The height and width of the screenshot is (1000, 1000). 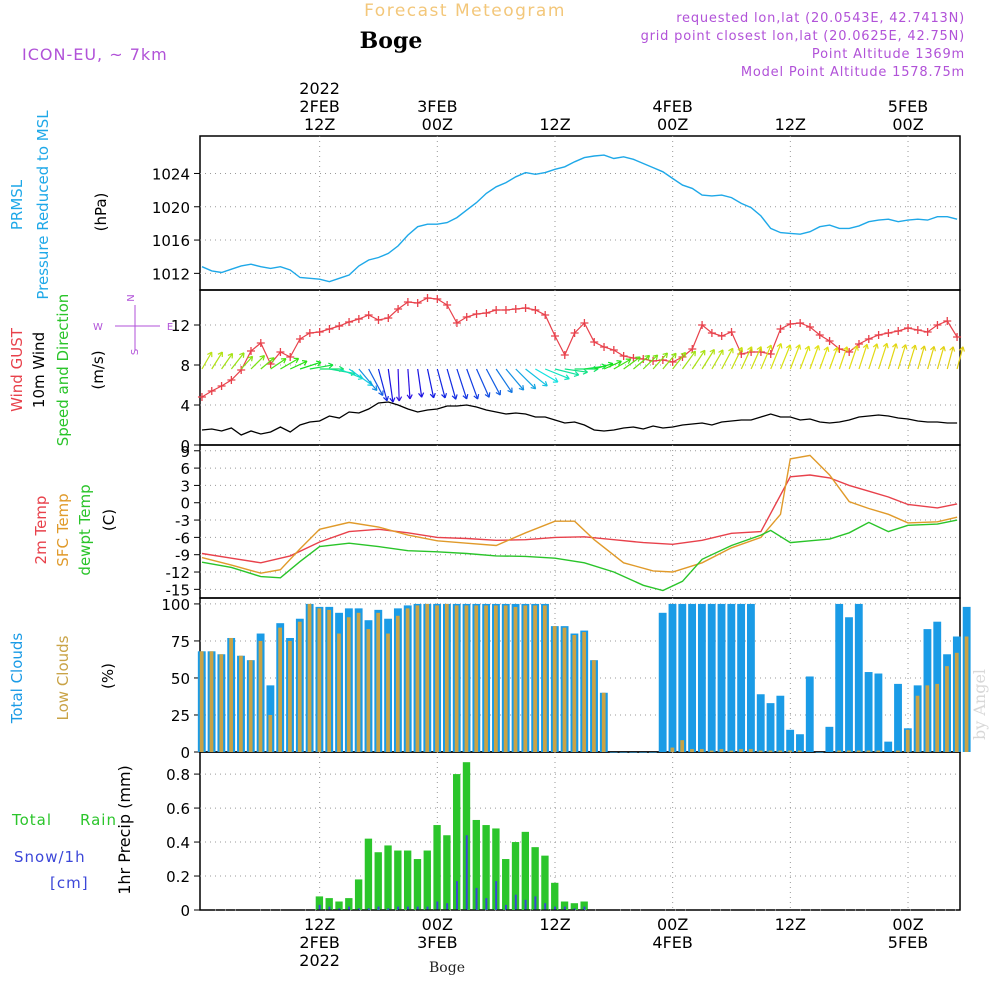 I want to click on pressure-line, so click(x=579, y=218).